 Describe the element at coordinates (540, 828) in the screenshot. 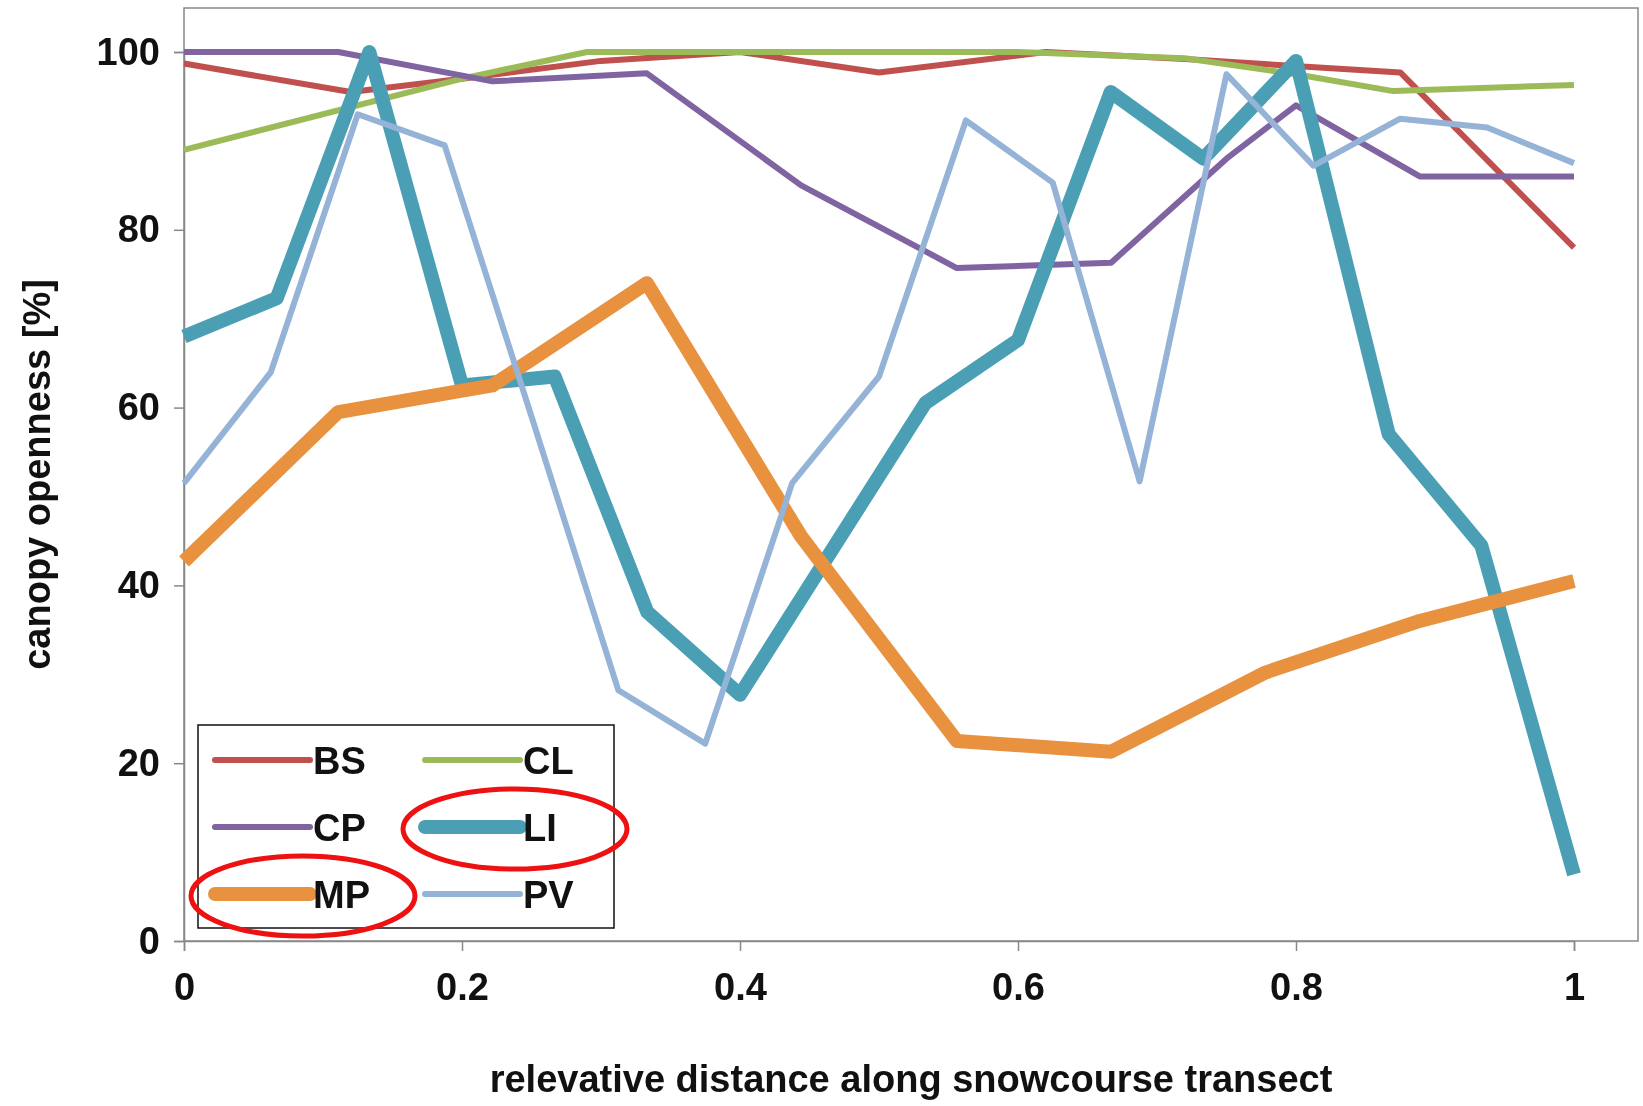

I see `legend-label: LI` at that location.